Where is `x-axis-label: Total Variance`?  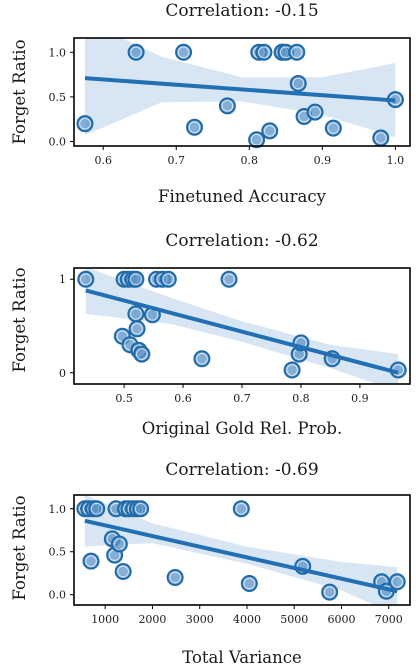
x-axis-label: Total Variance is located at coordinates (242, 657).